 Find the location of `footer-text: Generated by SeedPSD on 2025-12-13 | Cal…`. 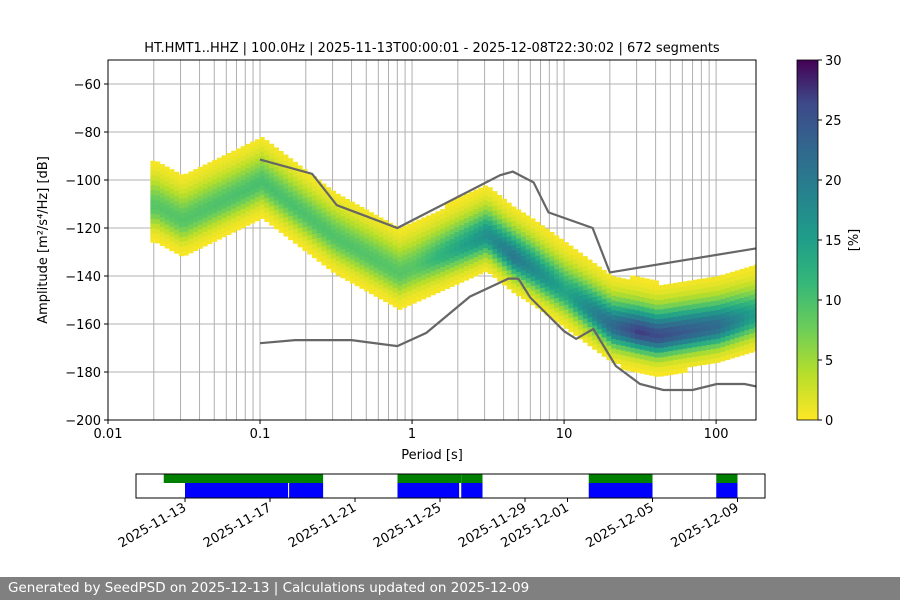

footer-text: Generated by SeedPSD on 2025-12-13 | Cal… is located at coordinates (269, 588).